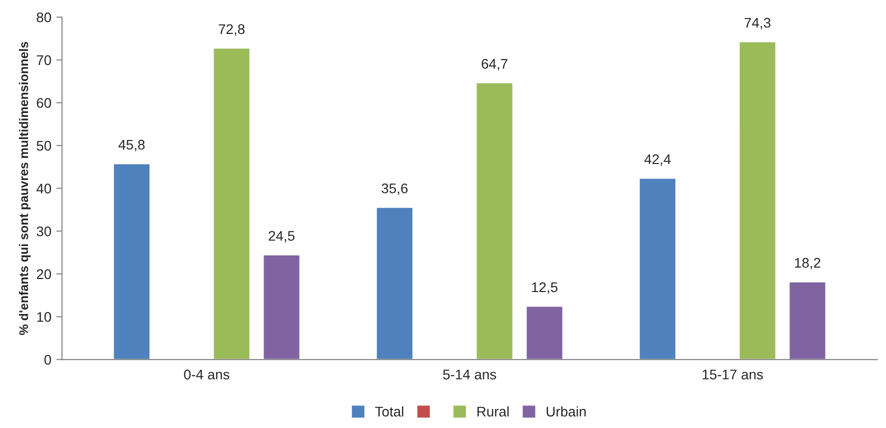  I want to click on data-label: 42,4, so click(657, 160).